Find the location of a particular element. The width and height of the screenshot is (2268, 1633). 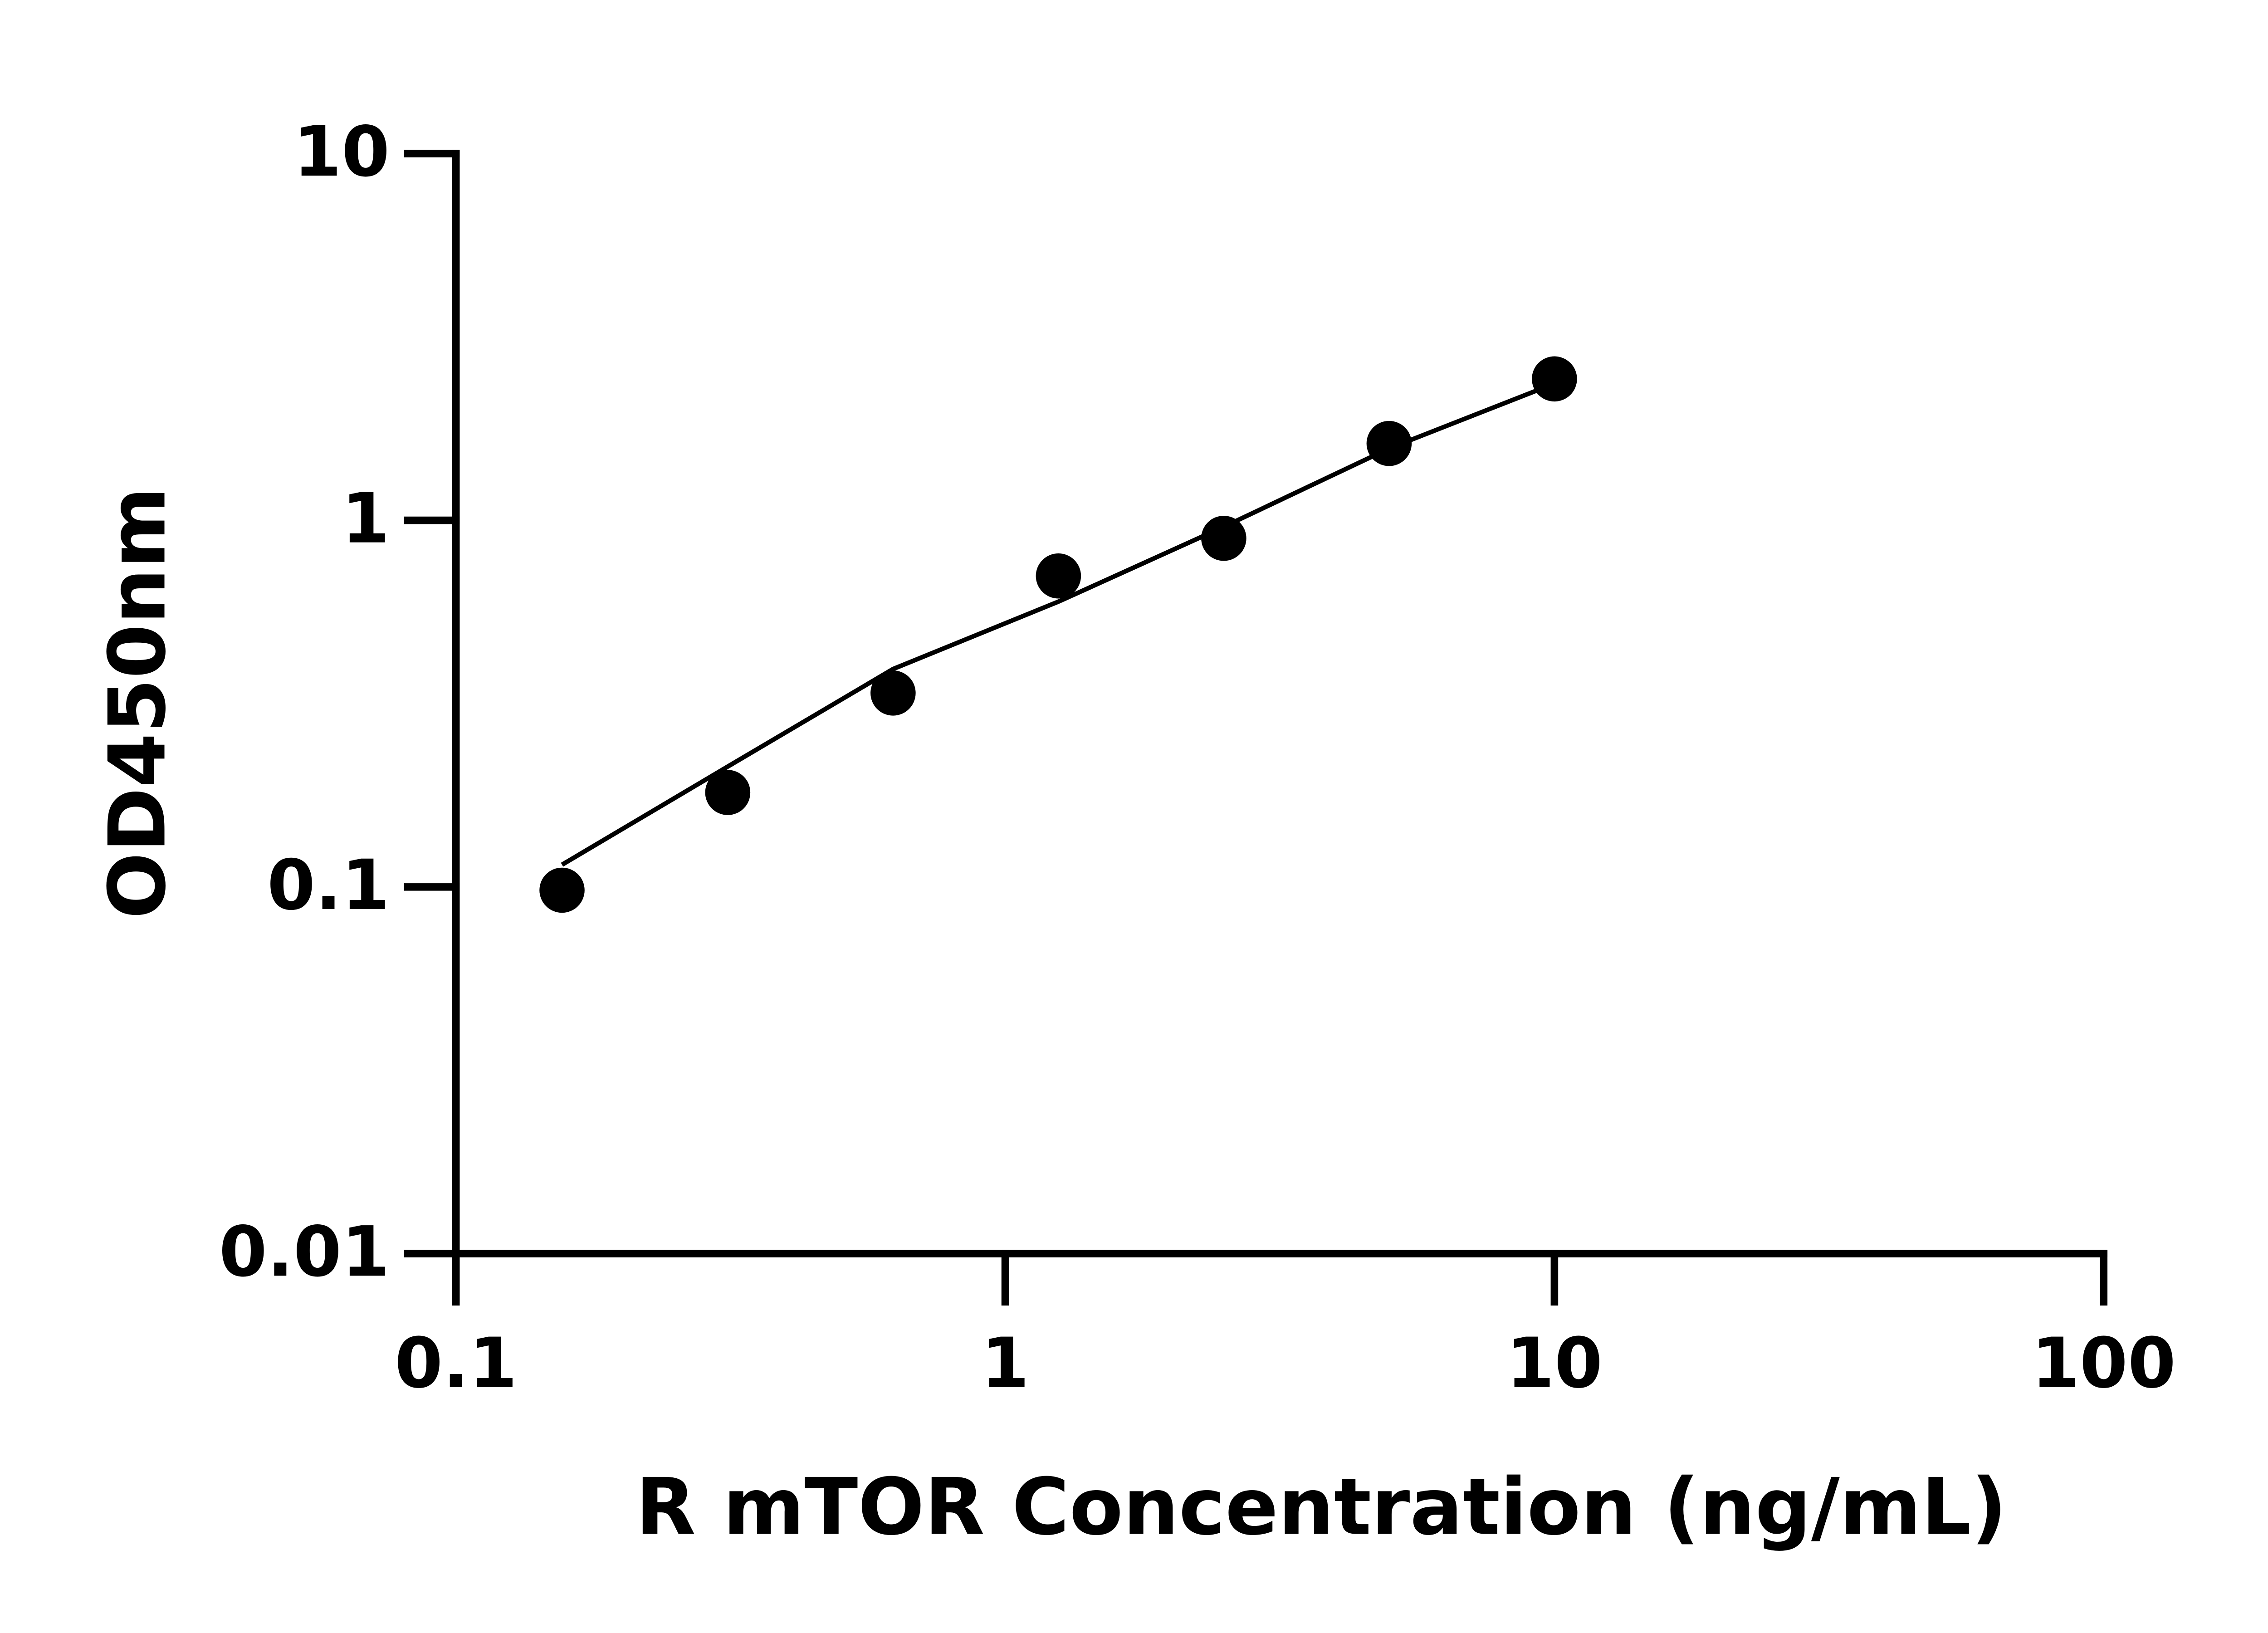

x-tick-label: 100 is located at coordinates (2104, 1363).